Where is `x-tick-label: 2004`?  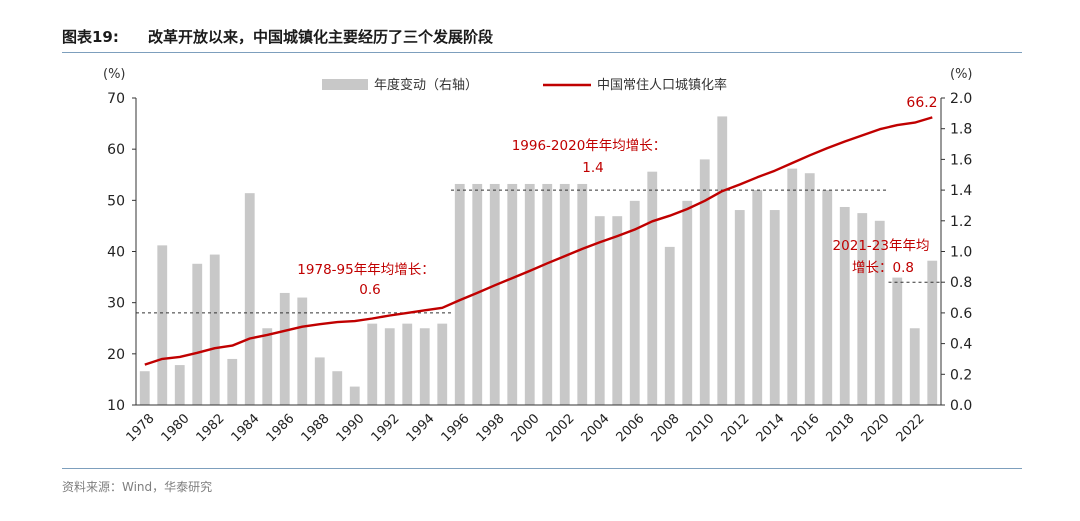
x-tick-label: 2004 is located at coordinates (596, 428).